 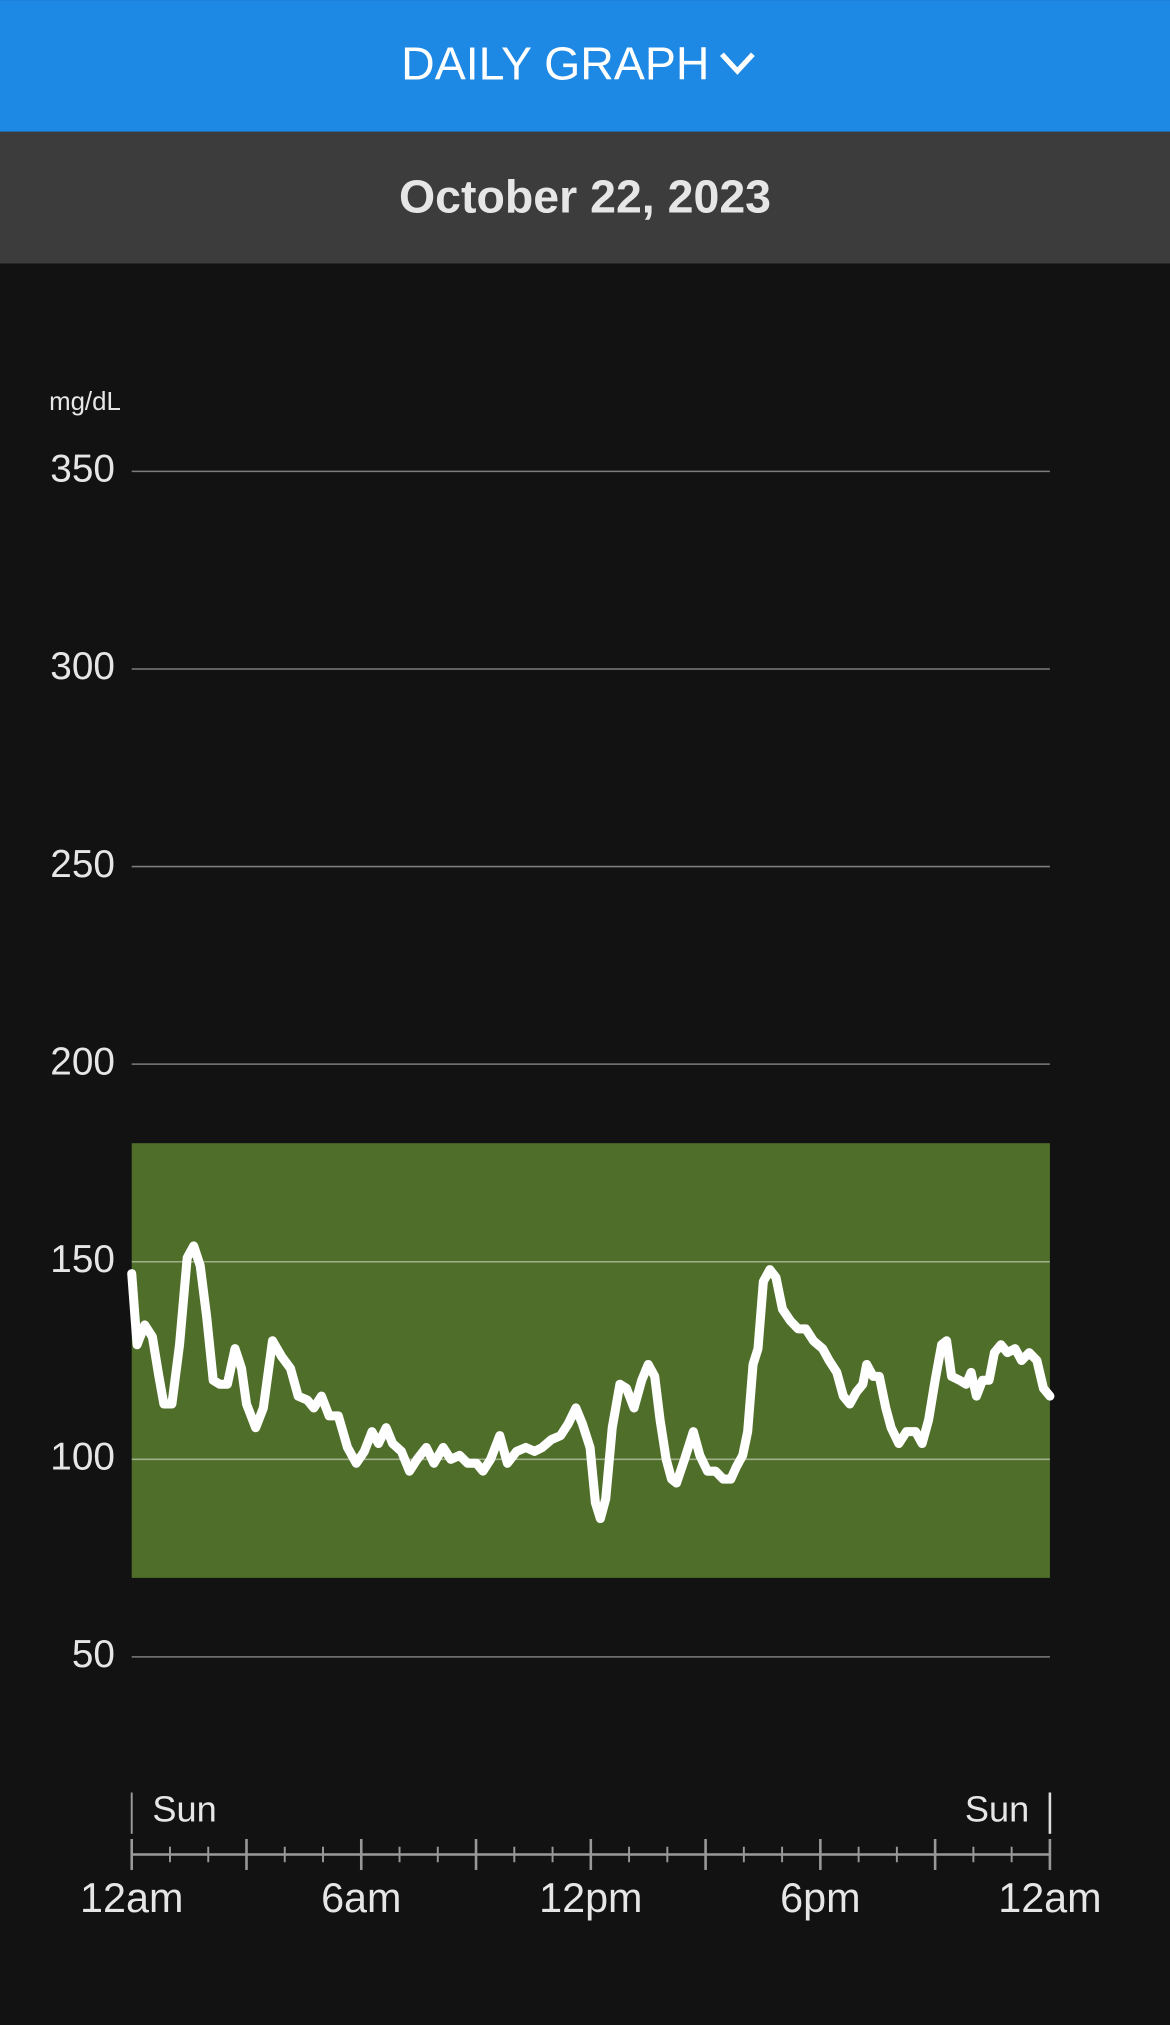 I want to click on y-tick-label: 150, so click(x=82, y=1259).